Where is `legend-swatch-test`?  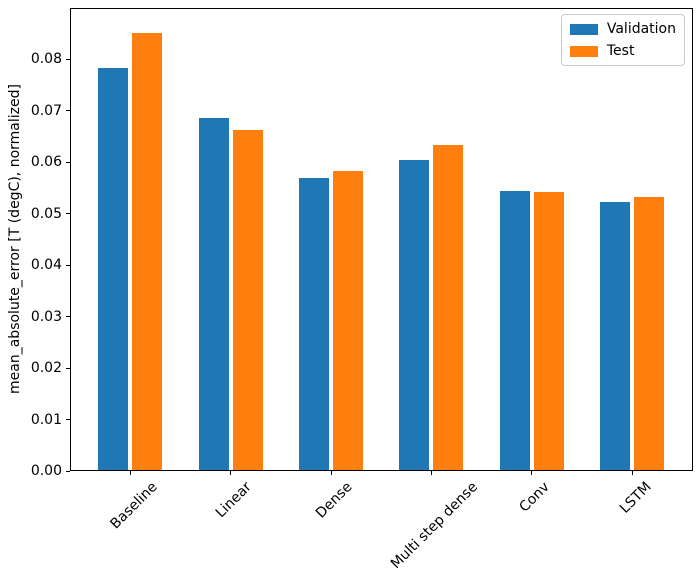 legend-swatch-test is located at coordinates (583, 51).